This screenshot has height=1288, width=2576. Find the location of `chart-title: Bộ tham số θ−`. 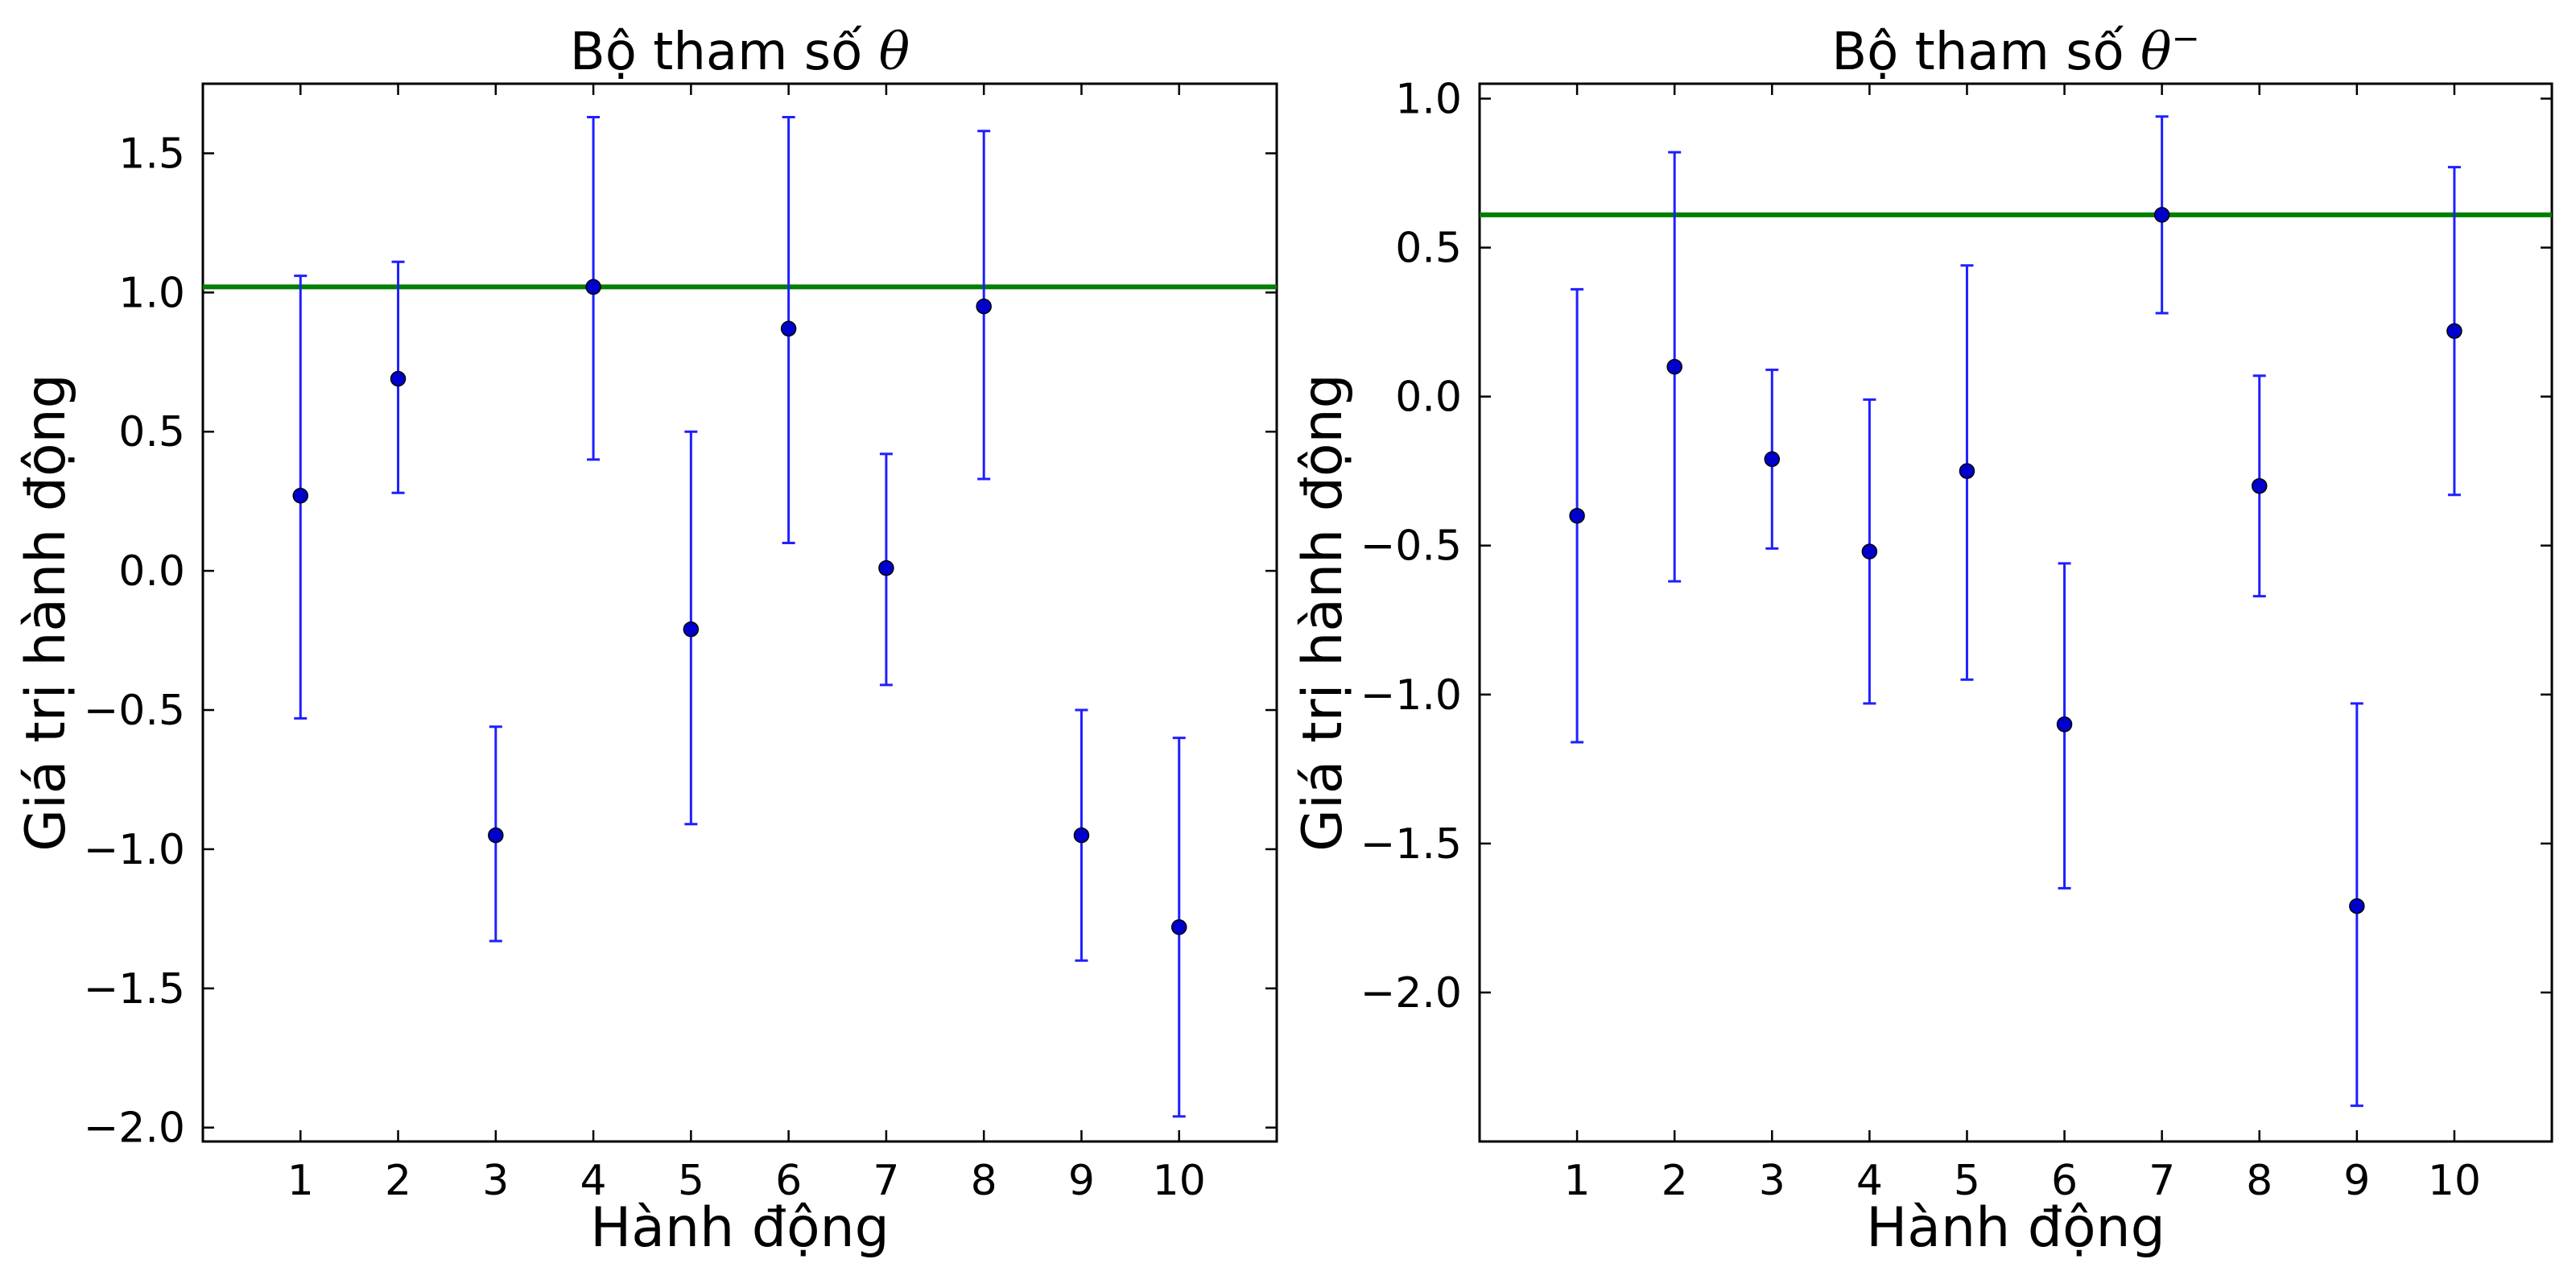

chart-title: Bộ tham số θ− is located at coordinates (2015, 50).